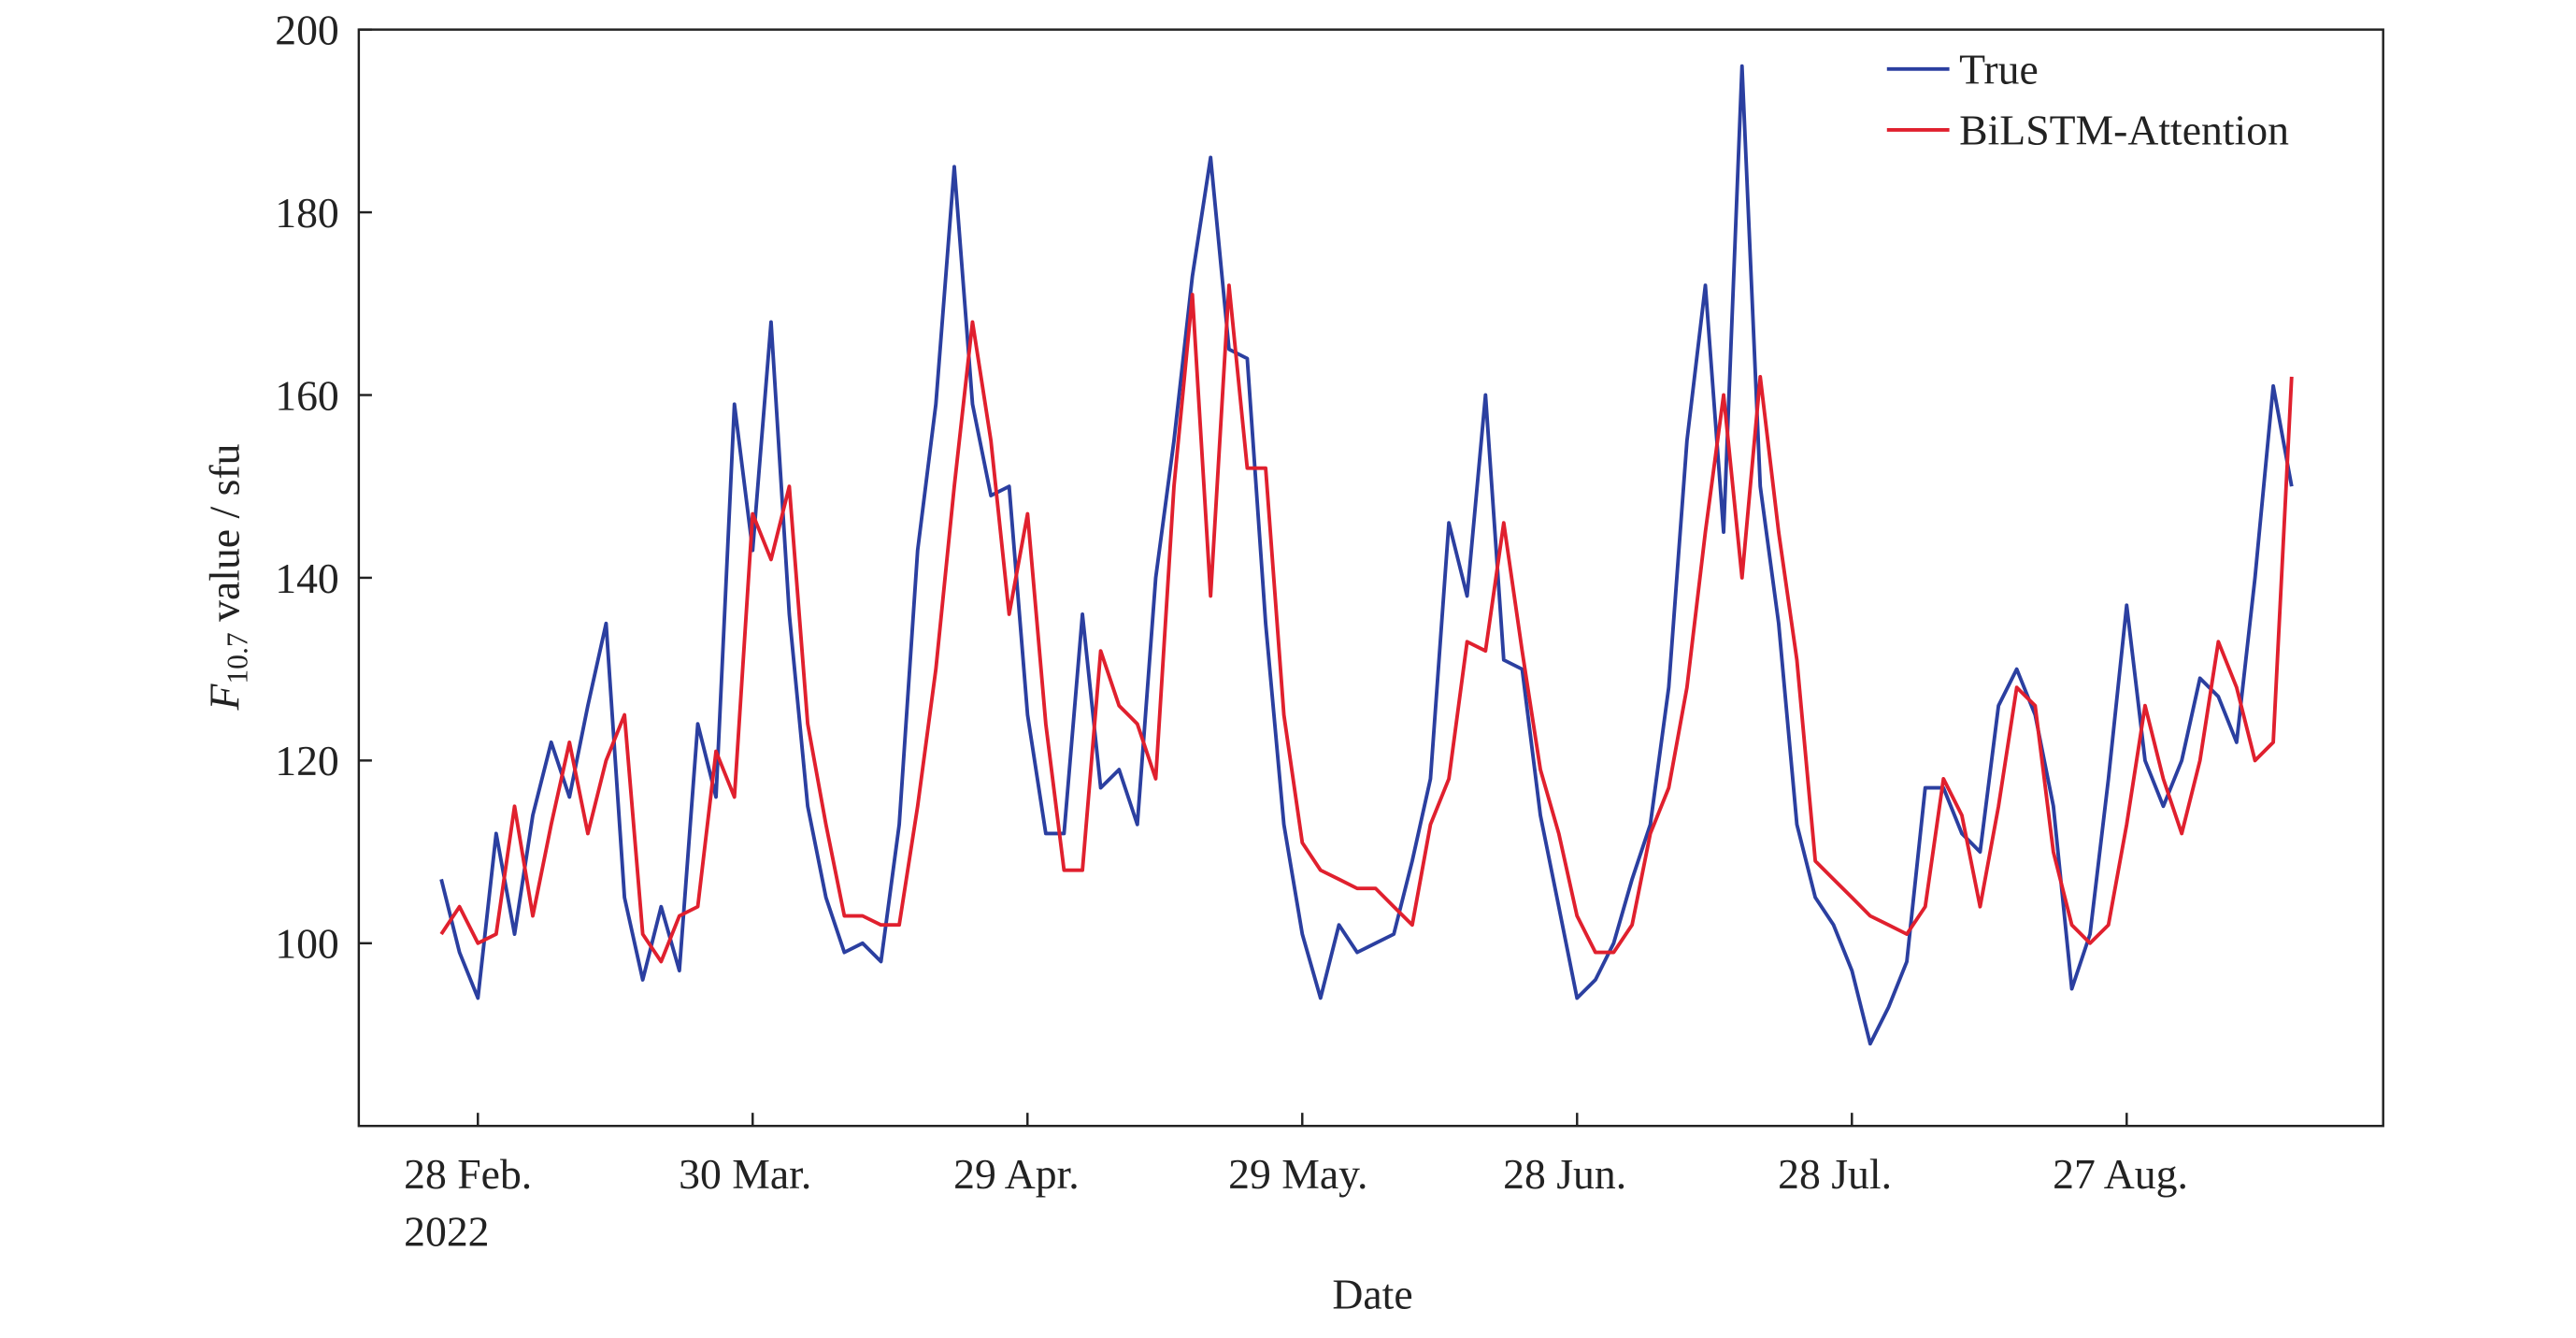 The image size is (2576, 1338). Describe the element at coordinates (2124, 130) in the screenshot. I see `legend-label: BiLSTM-Attention` at that location.